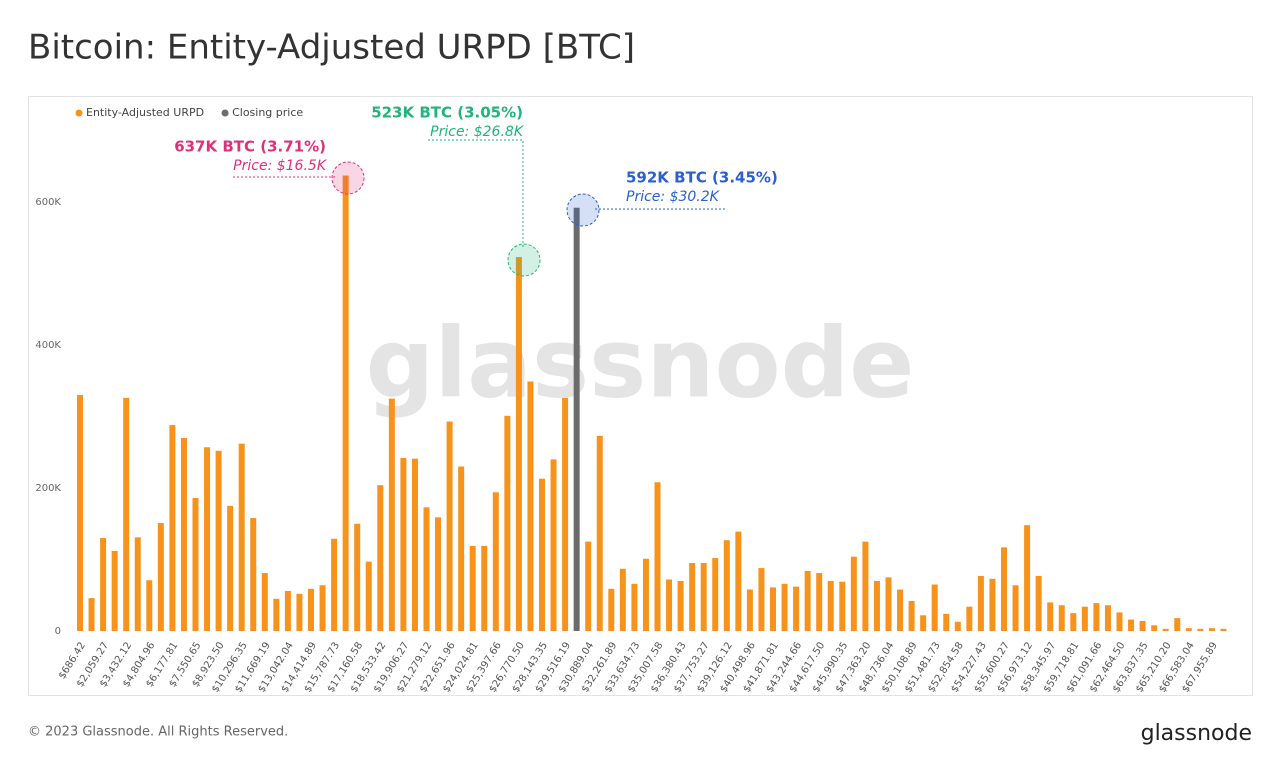  What do you see at coordinates (331, 48) in the screenshot?
I see `chart-title: Bitcoin: Entity-Adjusted URPD [BTC]` at bounding box center [331, 48].